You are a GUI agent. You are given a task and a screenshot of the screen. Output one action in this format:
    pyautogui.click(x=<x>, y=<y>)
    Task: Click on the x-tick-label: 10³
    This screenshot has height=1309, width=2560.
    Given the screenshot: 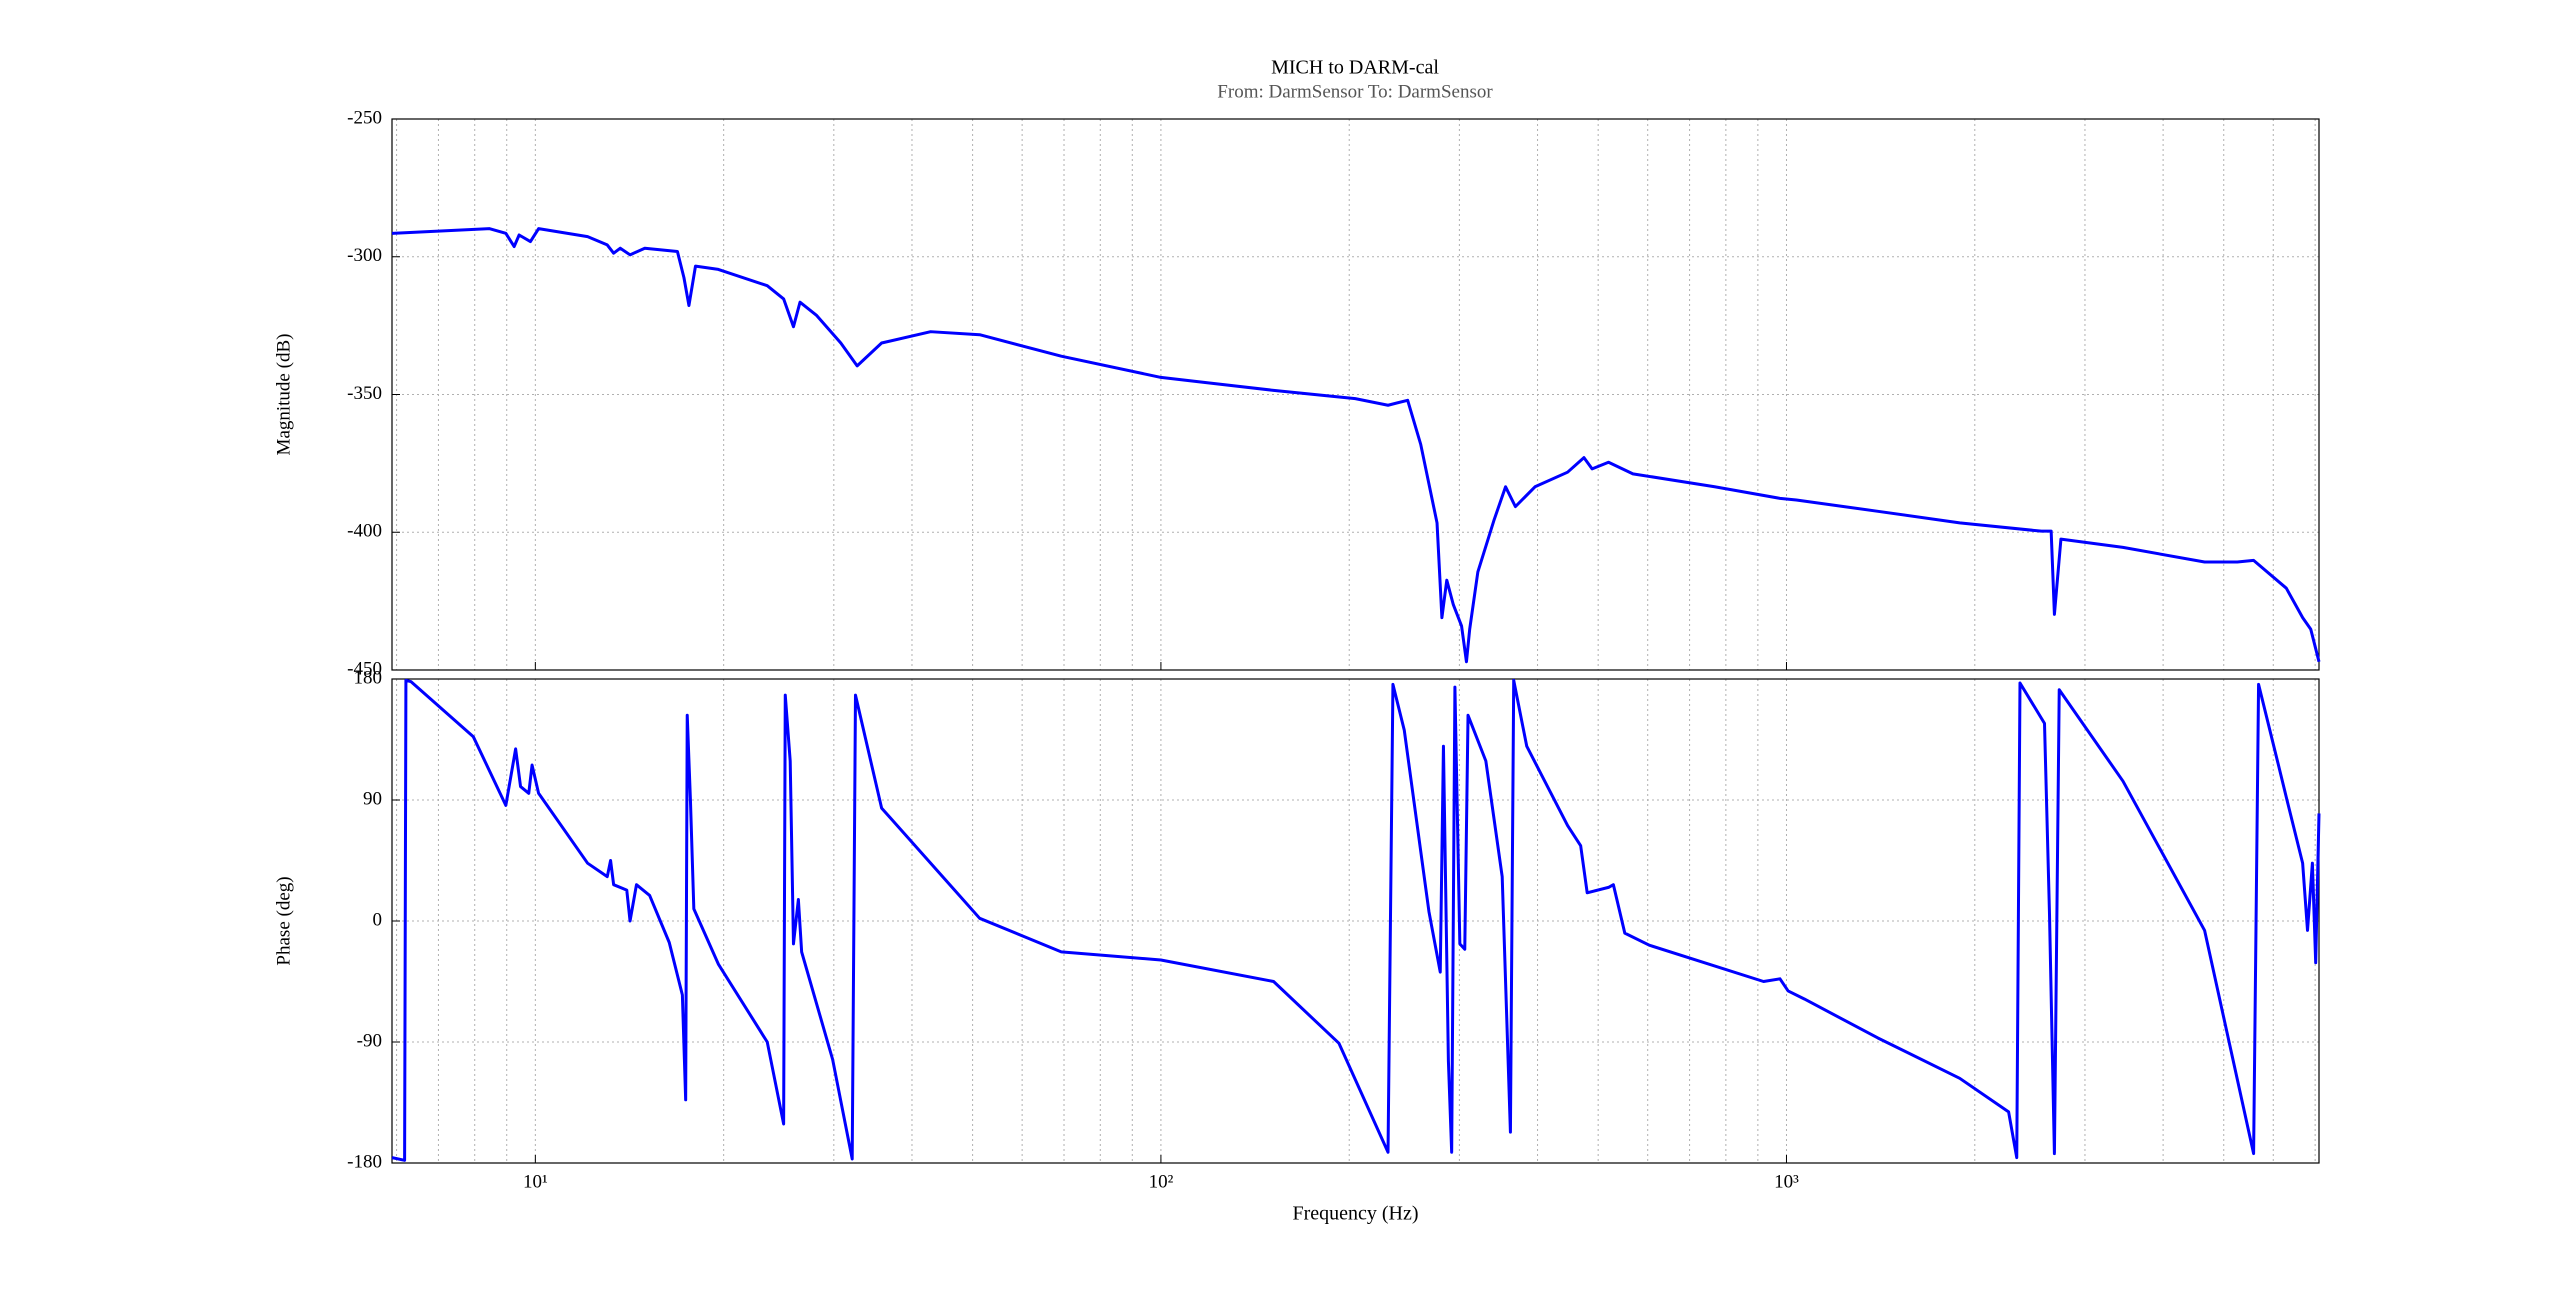 What is the action you would take?
    pyautogui.click(x=1786, y=1181)
    